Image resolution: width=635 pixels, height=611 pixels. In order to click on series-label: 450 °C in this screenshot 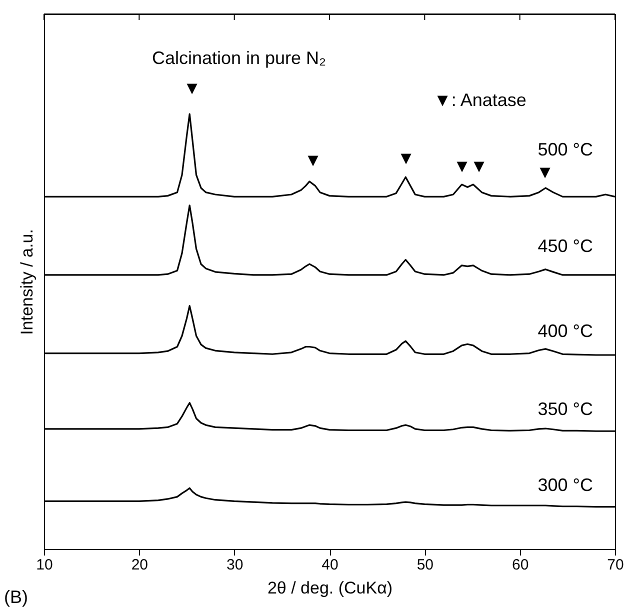, I will do `click(565, 246)`.